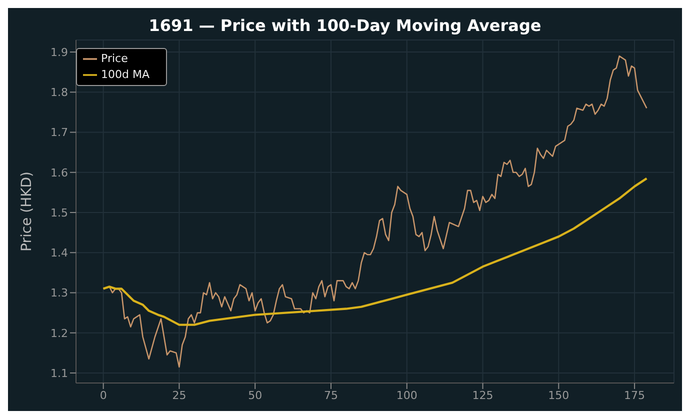 This screenshot has height=419, width=690. Describe the element at coordinates (407, 395) in the screenshot. I see `x-tick-label: 100` at that location.